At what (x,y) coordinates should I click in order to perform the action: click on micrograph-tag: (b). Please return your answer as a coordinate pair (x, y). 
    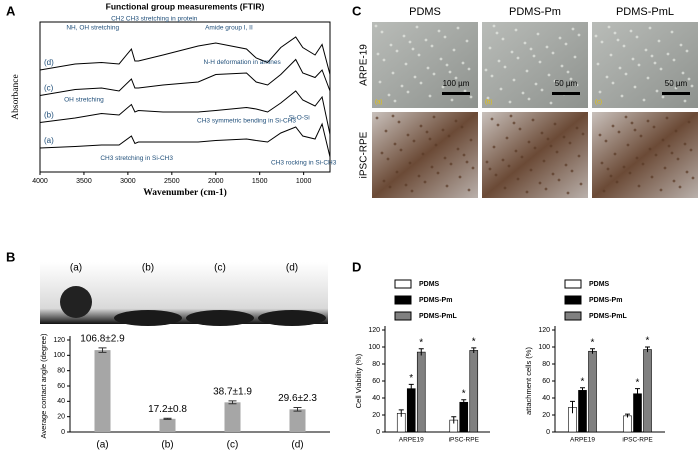
    Looking at the image, I should click on (488, 103).